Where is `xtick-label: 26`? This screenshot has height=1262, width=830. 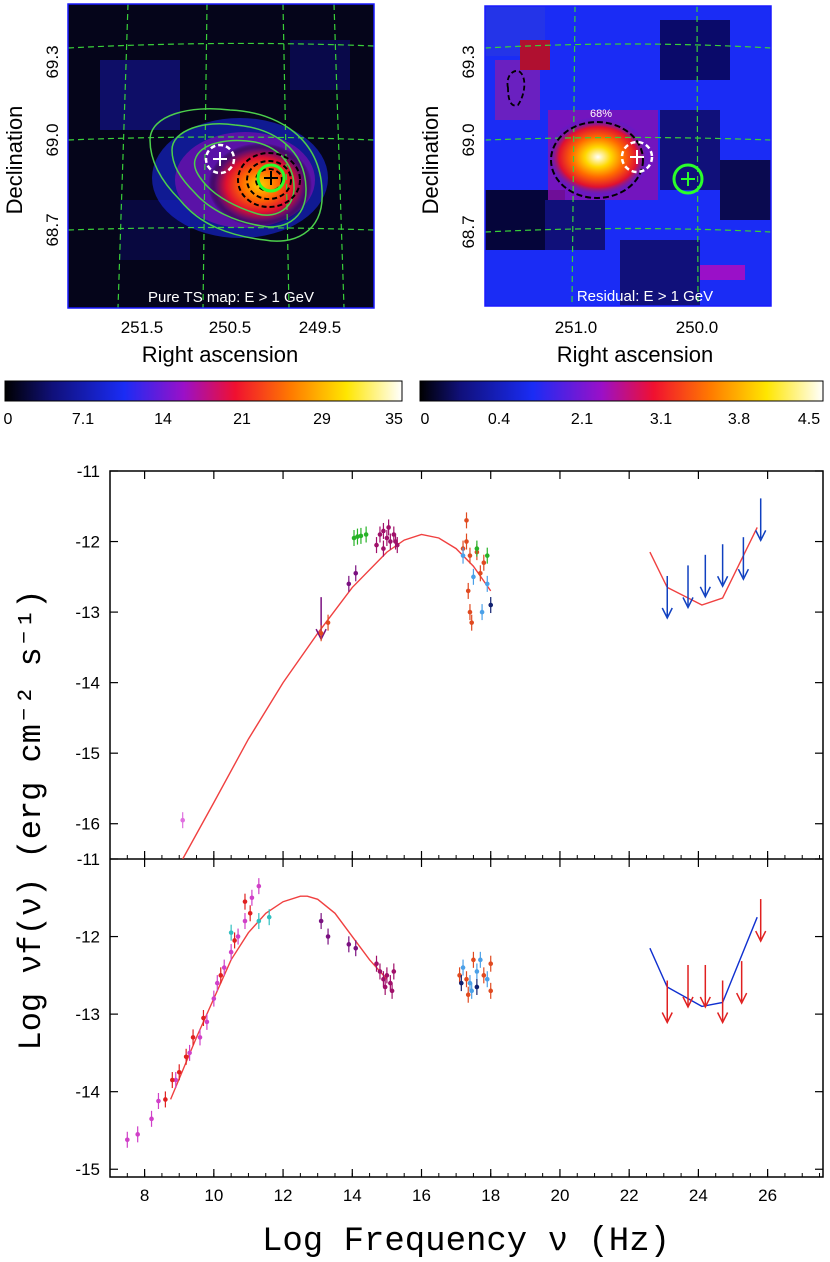 xtick-label: 26 is located at coordinates (767, 1195).